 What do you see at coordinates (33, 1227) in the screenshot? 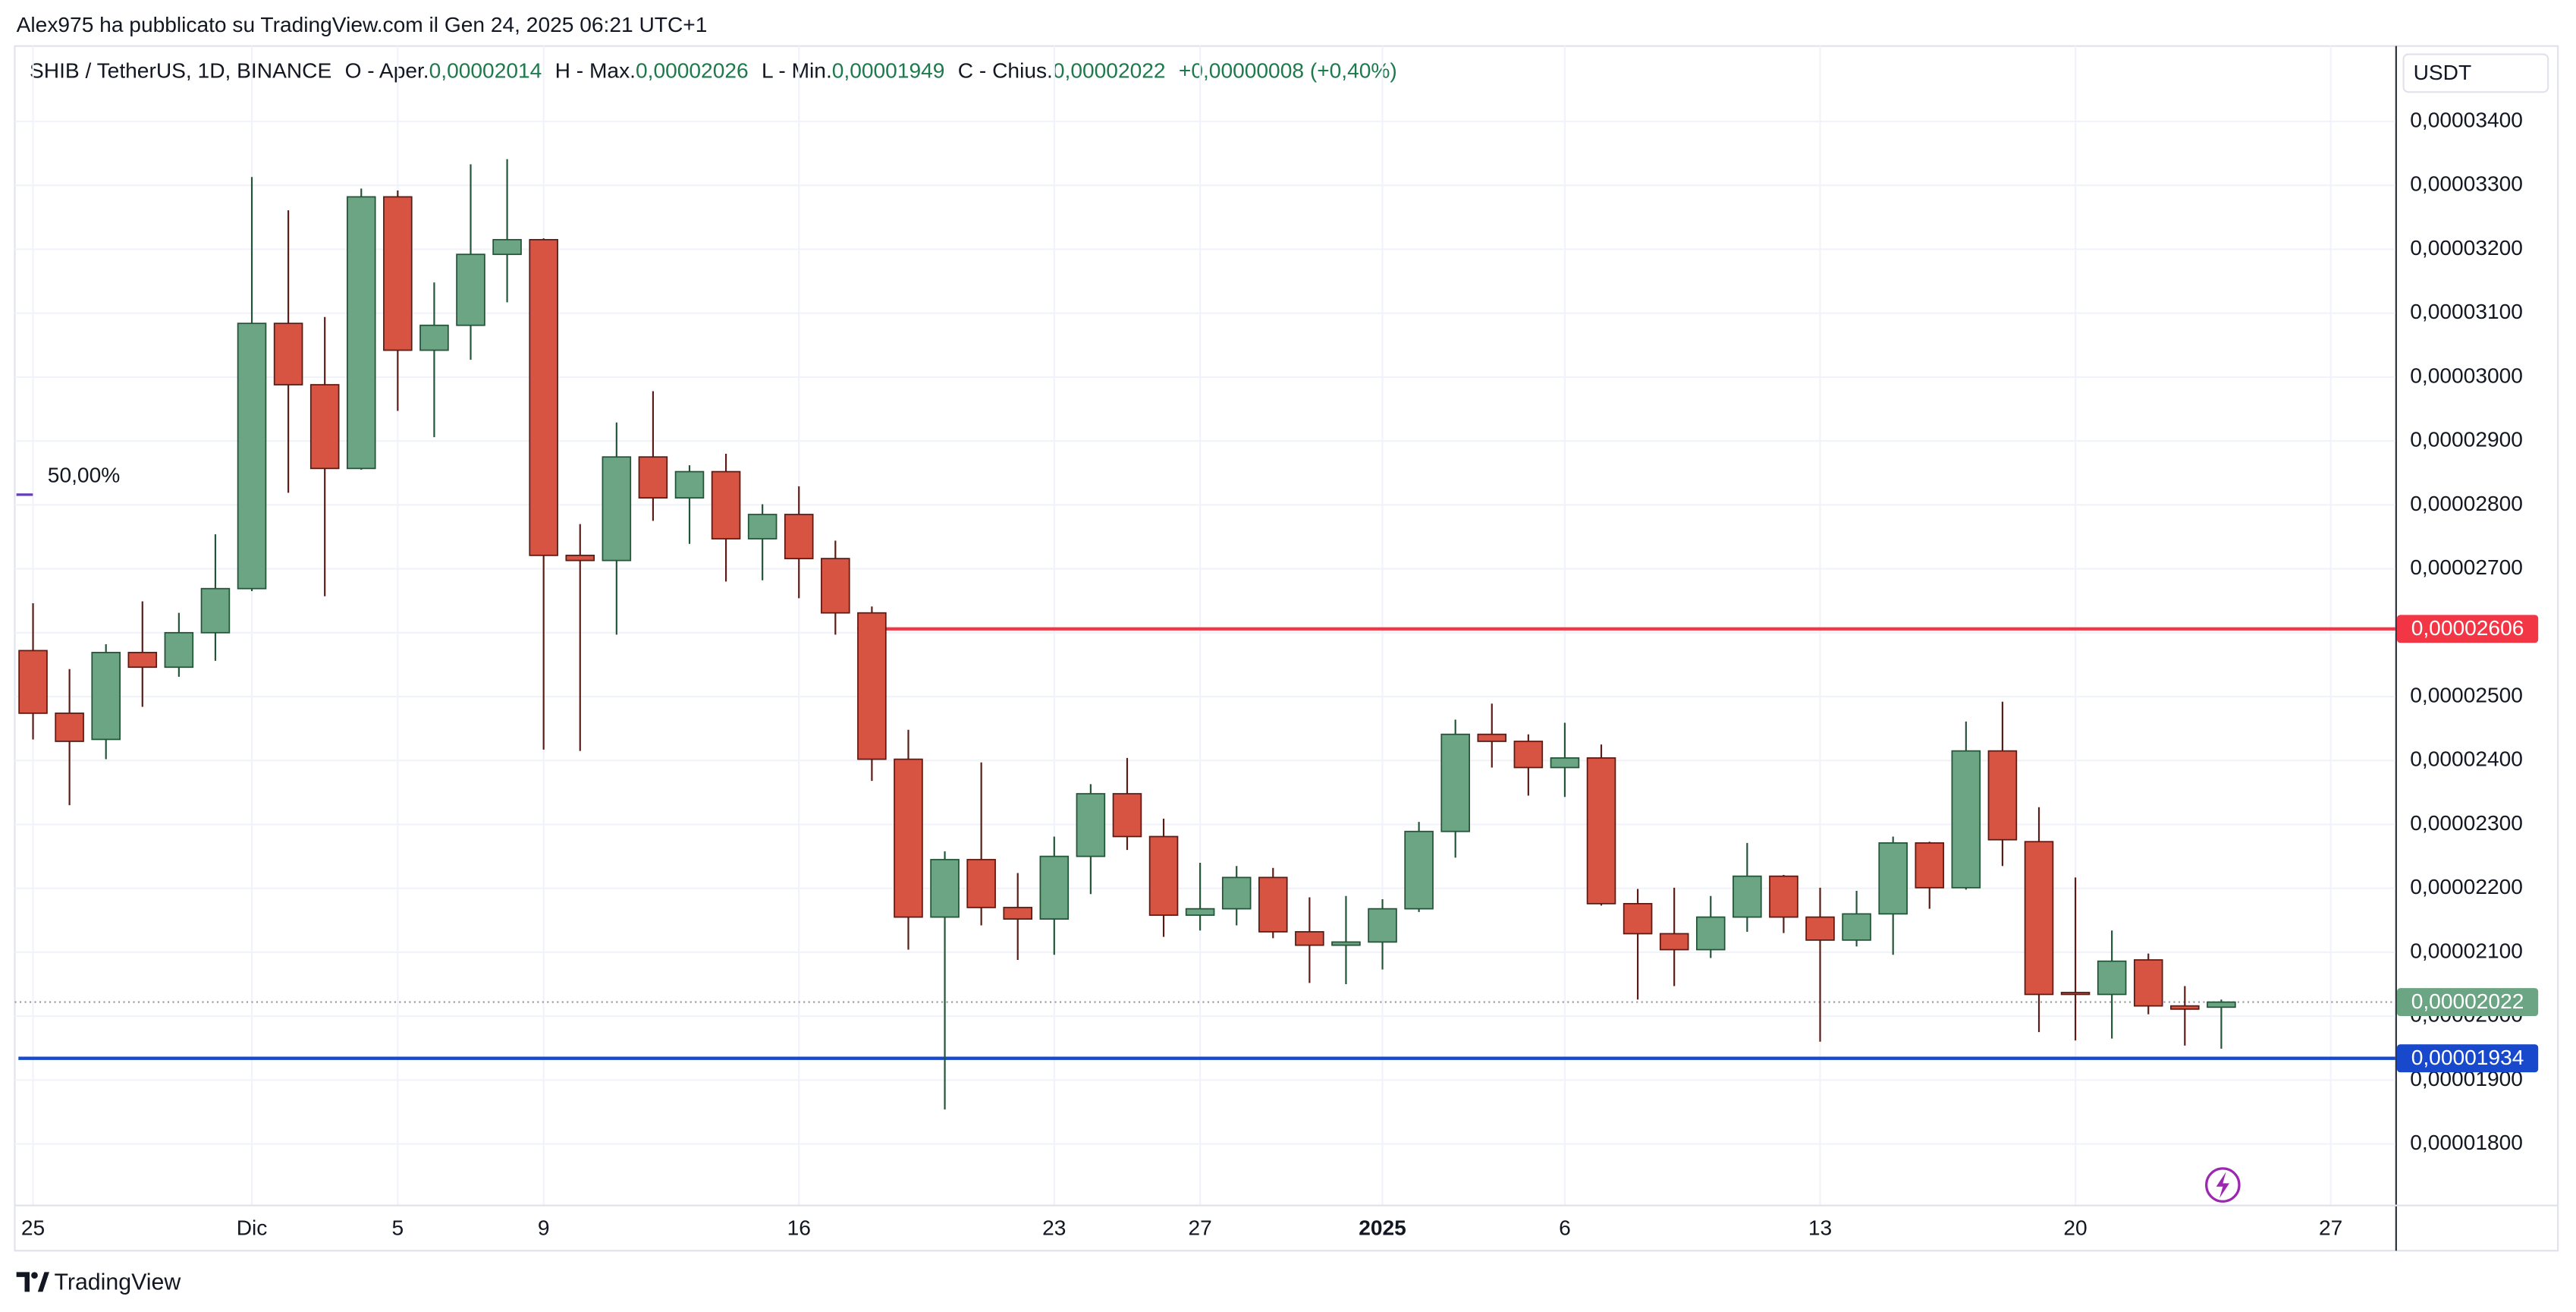
I see `x-tick-label: 25` at bounding box center [33, 1227].